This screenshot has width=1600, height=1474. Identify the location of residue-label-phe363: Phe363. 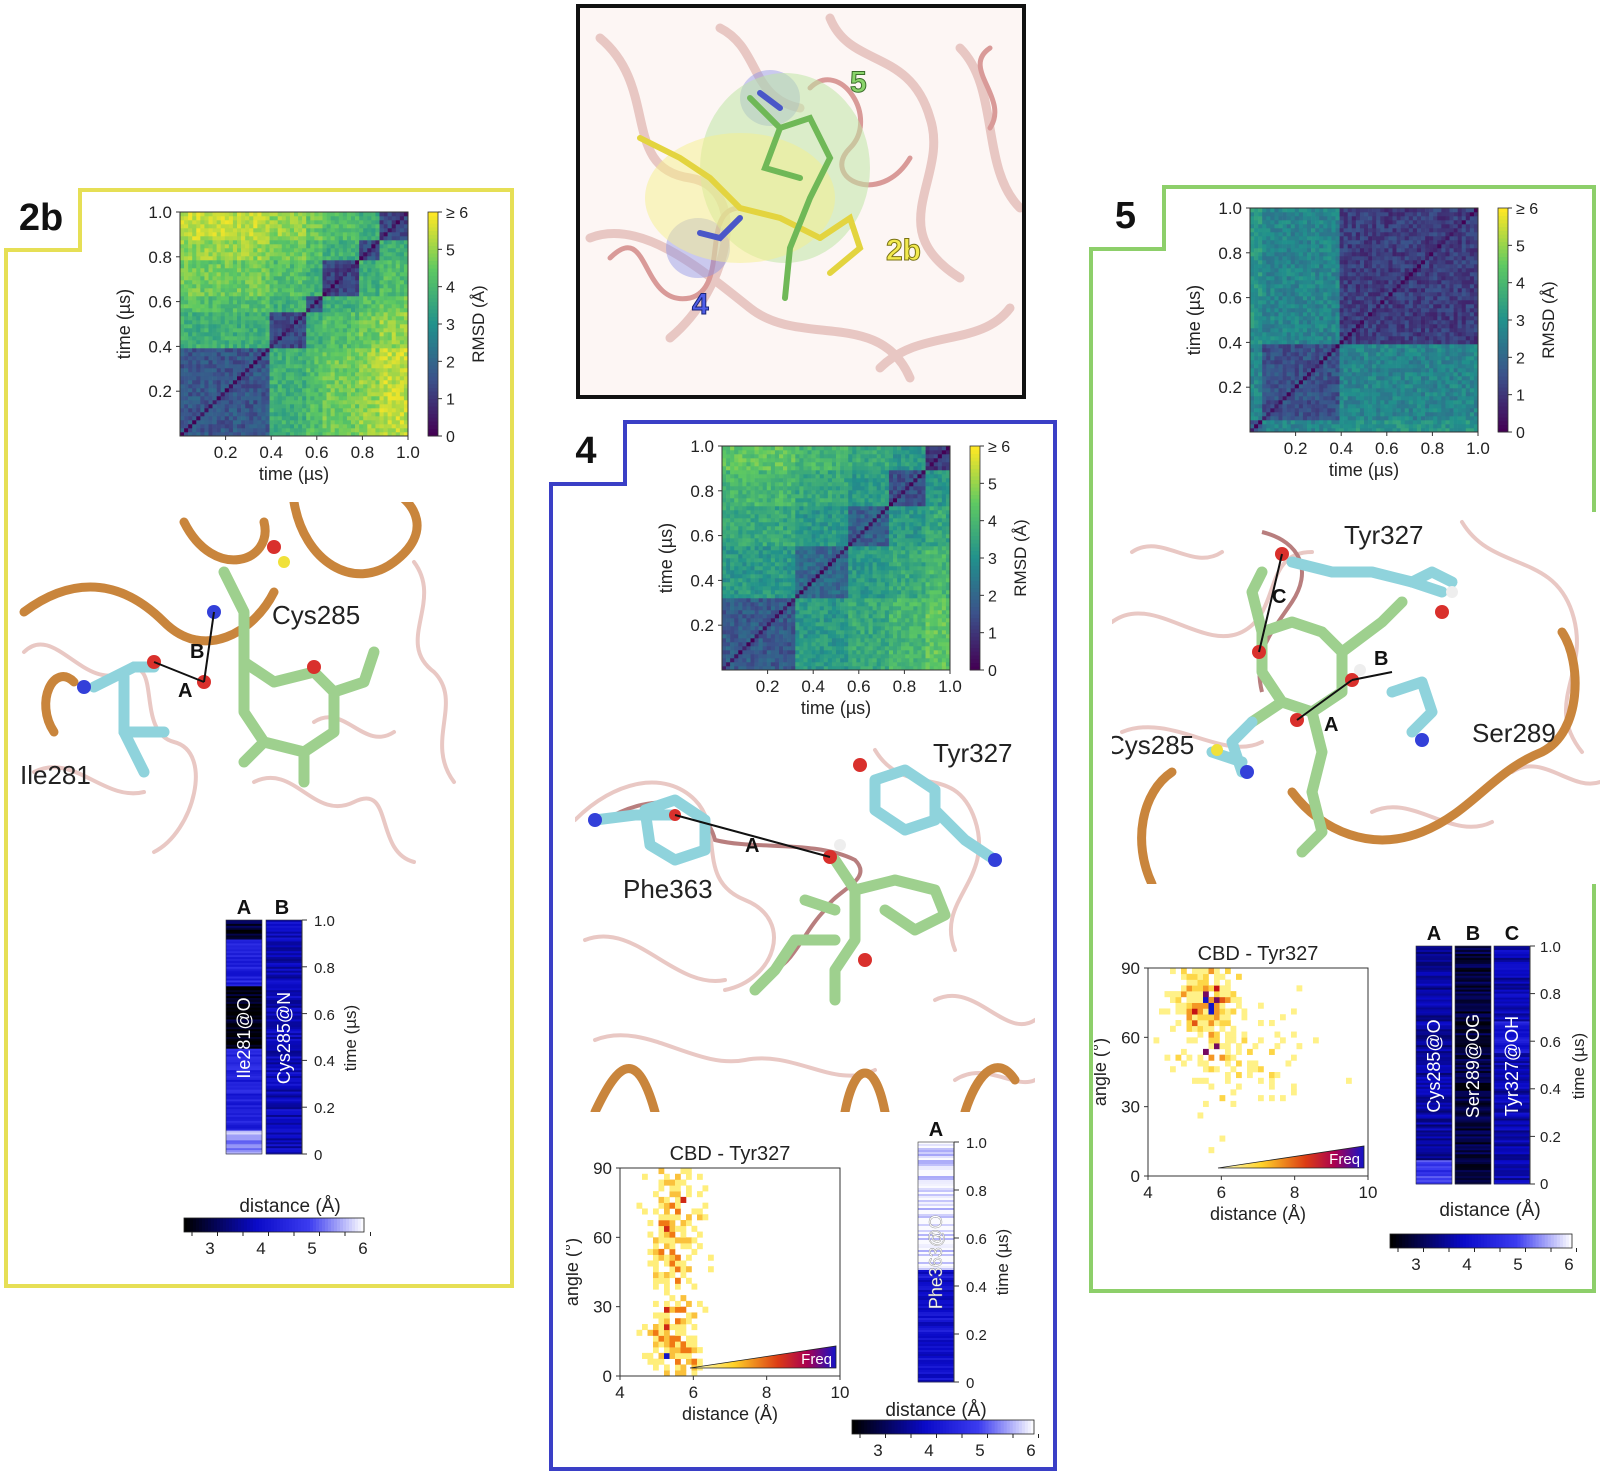
(668, 889).